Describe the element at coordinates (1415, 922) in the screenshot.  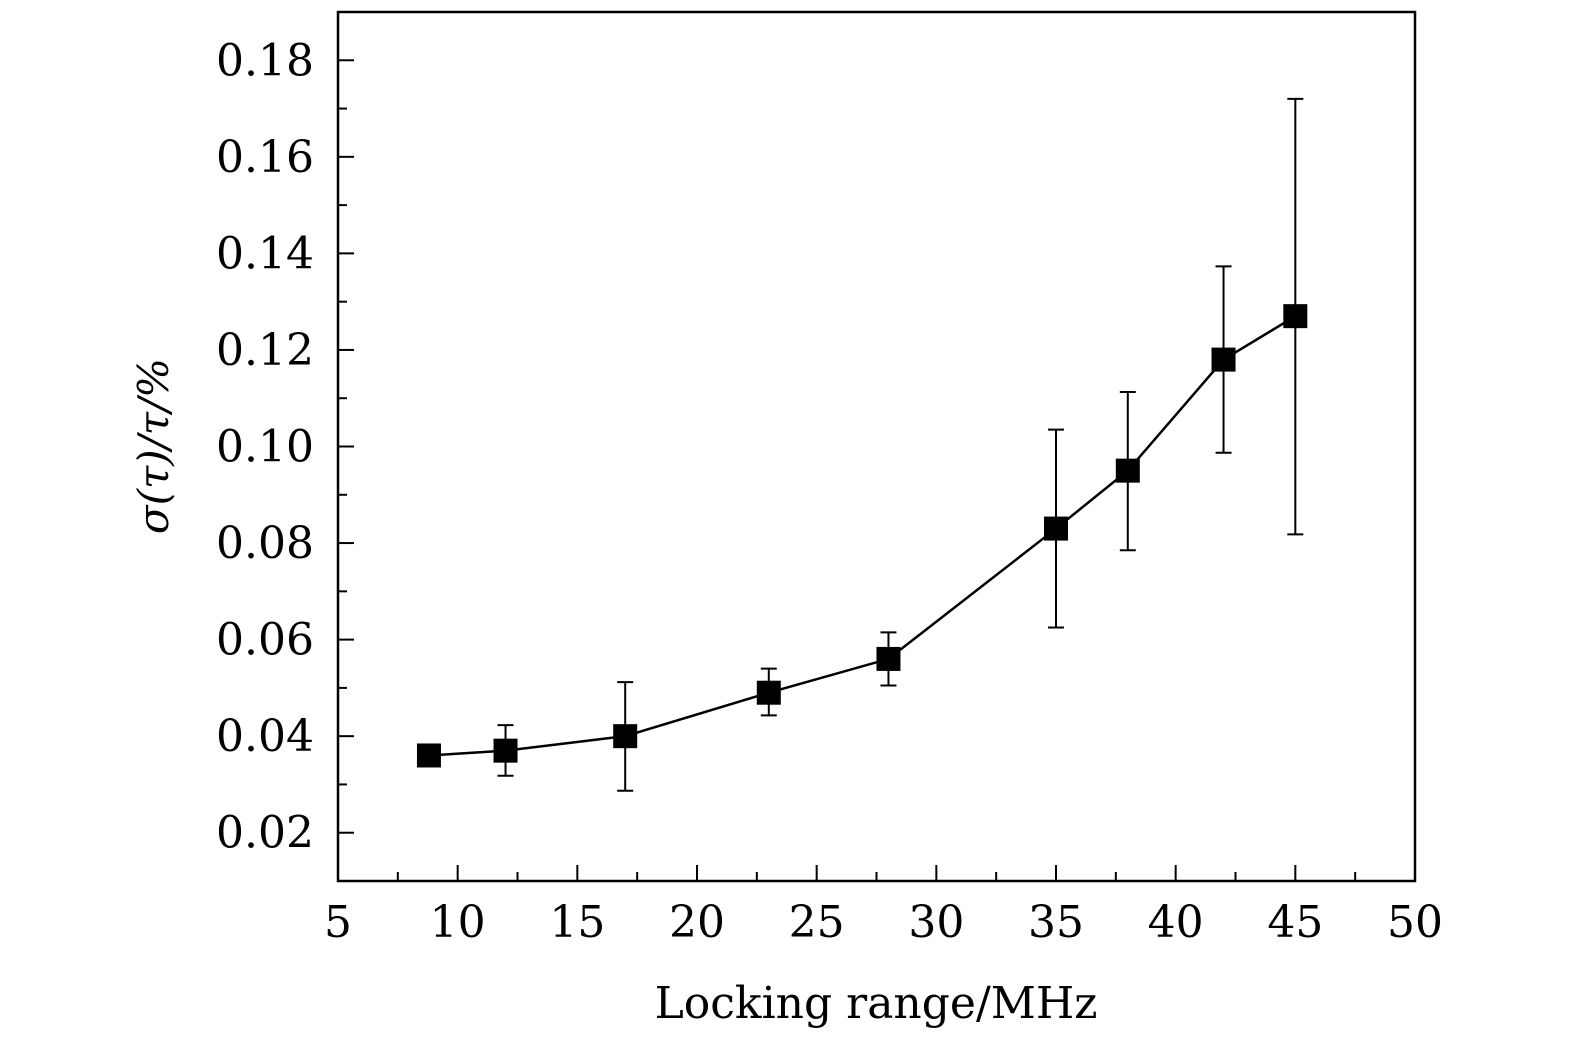
I see `x-tick-label: 50` at that location.